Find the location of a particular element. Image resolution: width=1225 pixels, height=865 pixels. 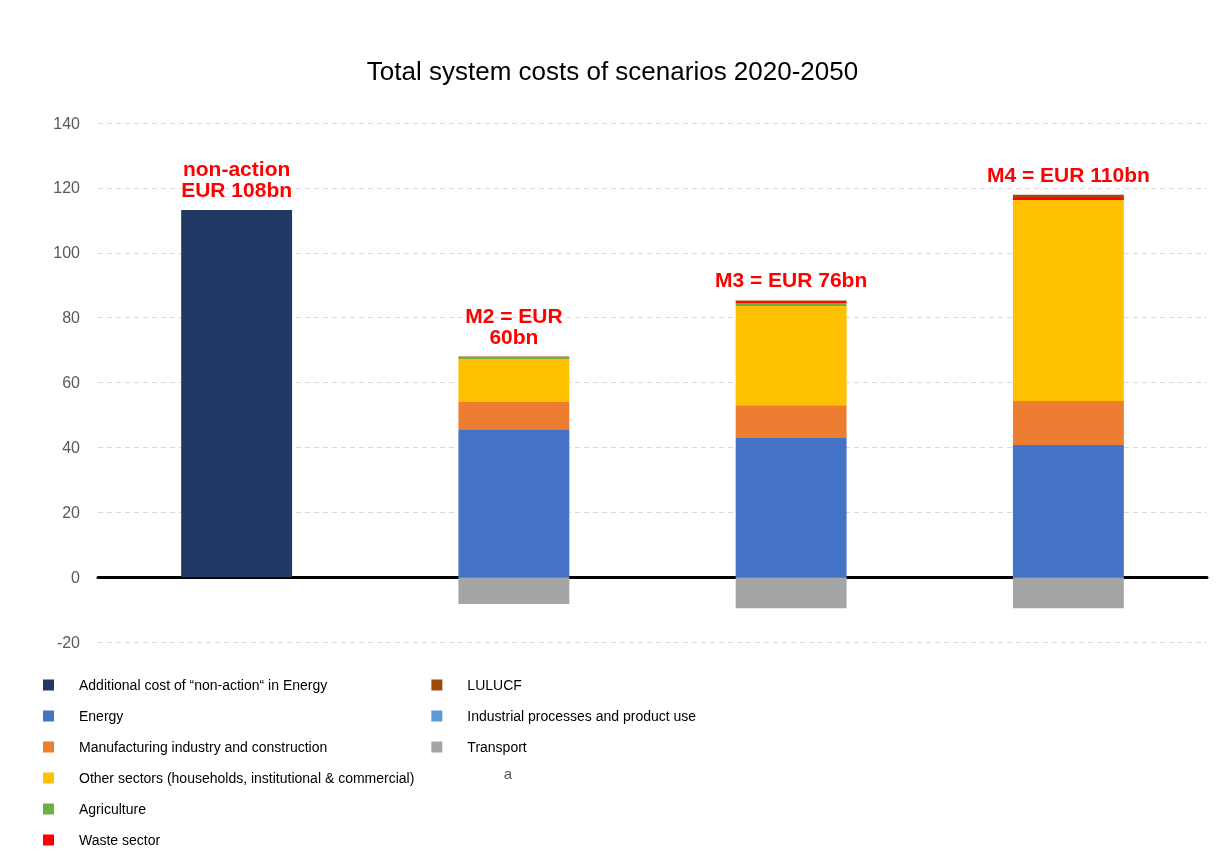

legend-label: Transport is located at coordinates (497, 747).